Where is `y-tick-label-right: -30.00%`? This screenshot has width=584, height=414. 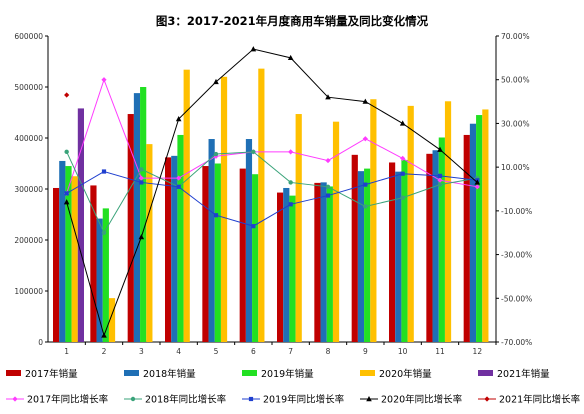 y-tick-label-right: -30.00% is located at coordinates (516, 255).